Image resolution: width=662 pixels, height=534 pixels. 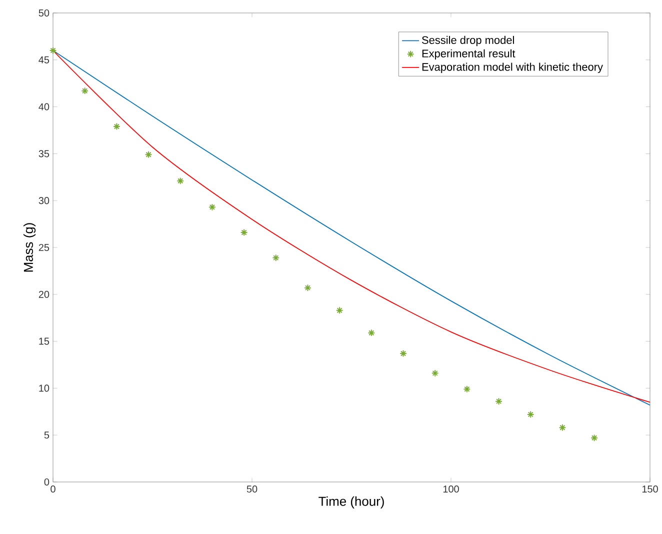 I want to click on x-axis-title: Time (hour), so click(x=351, y=502).